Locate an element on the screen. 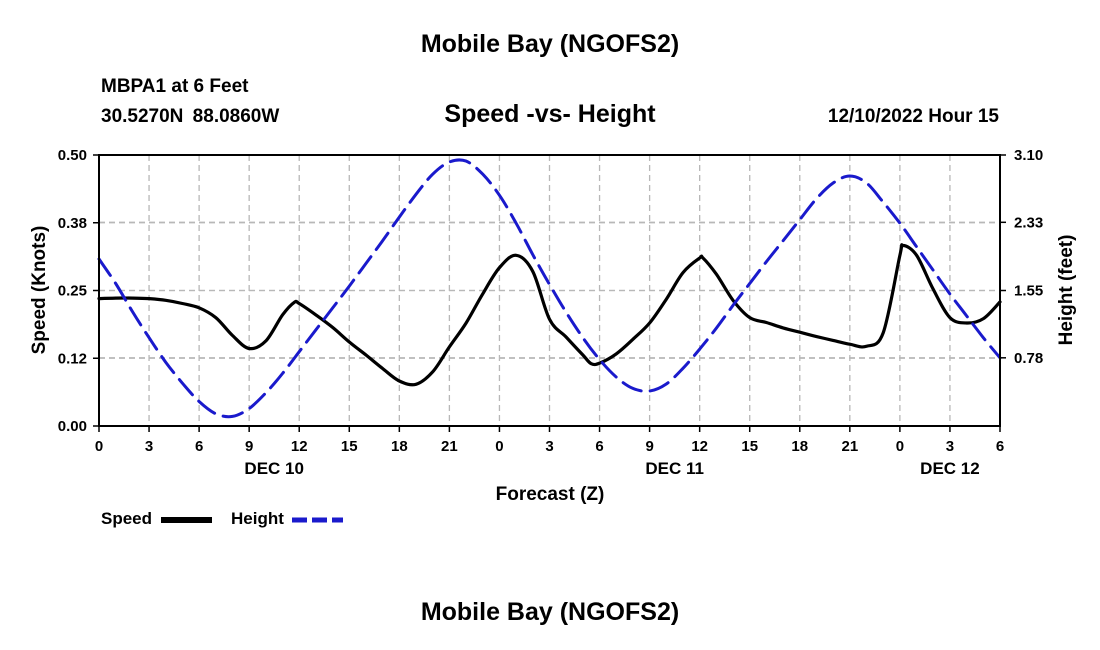  y-tick-label: 0.50 is located at coordinates (72, 155).